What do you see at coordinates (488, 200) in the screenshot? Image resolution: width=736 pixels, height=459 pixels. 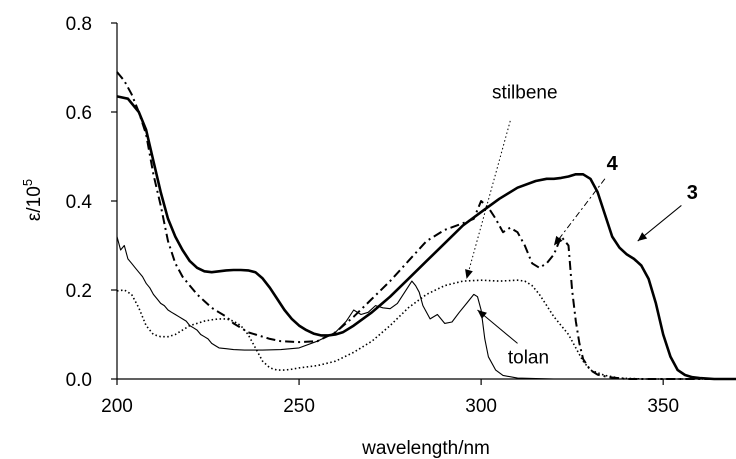 I see `annotation-arrow-stilbene` at bounding box center [488, 200].